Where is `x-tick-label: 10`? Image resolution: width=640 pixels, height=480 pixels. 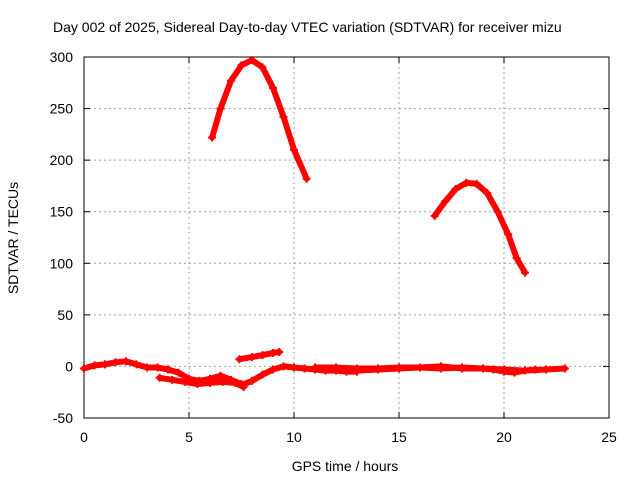
x-tick-label: 10 is located at coordinates (294, 437).